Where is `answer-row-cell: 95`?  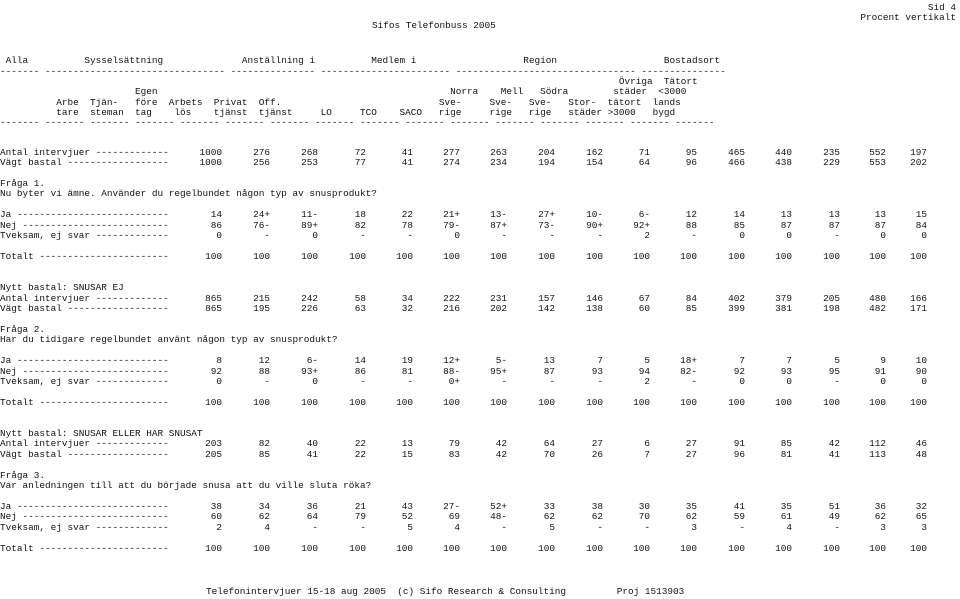 answer-row-cell: 95 is located at coordinates (834, 371).